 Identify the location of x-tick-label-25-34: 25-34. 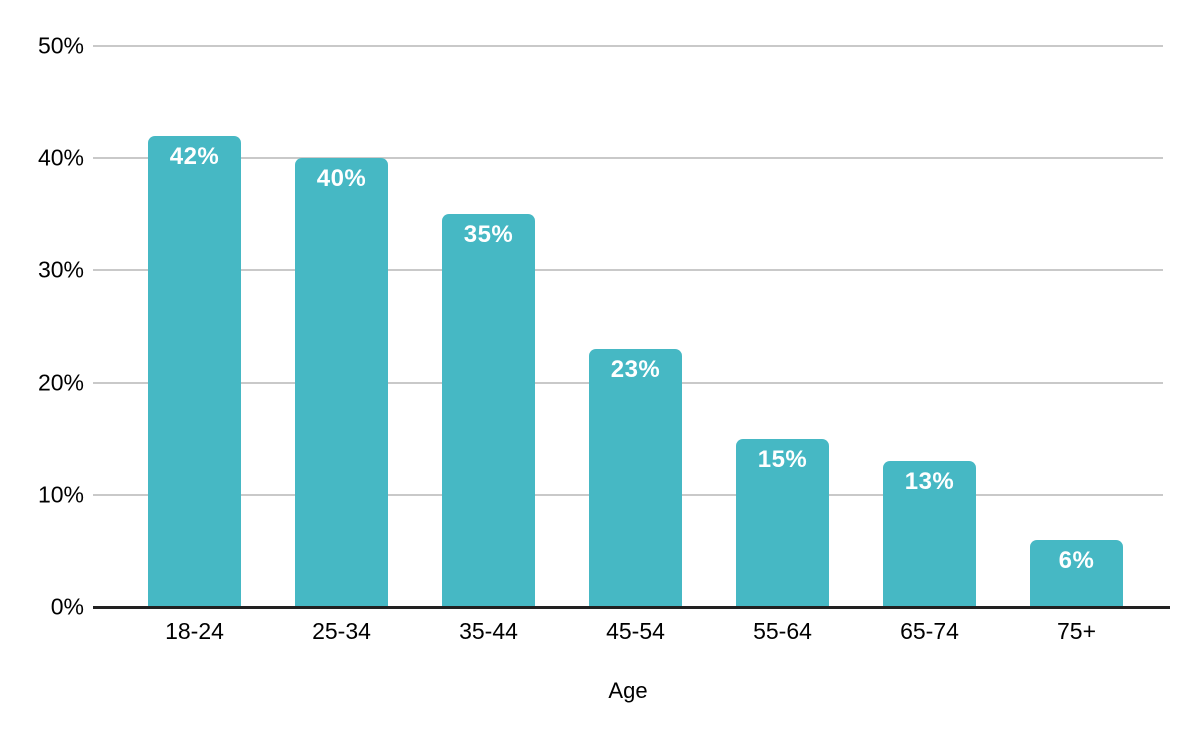
(341, 631).